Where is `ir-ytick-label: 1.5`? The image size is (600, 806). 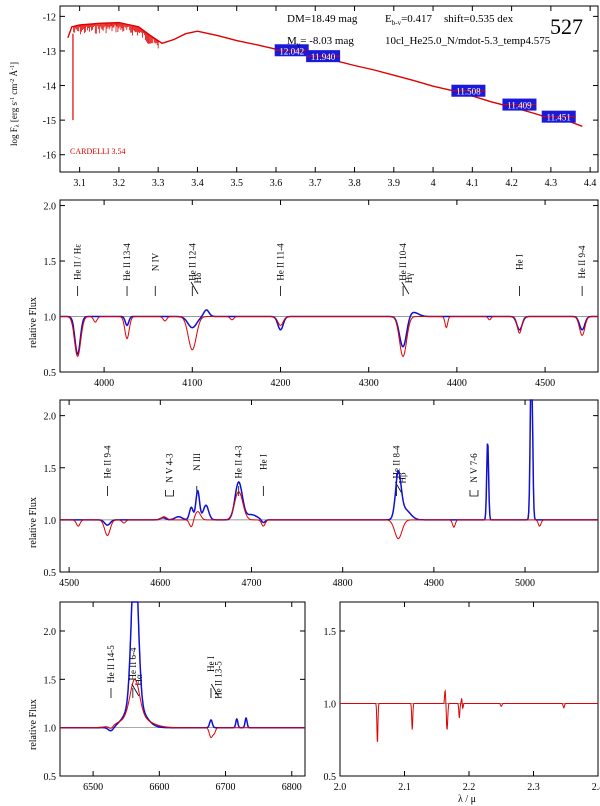
ir-ytick-label: 1.5 is located at coordinates (330, 632).